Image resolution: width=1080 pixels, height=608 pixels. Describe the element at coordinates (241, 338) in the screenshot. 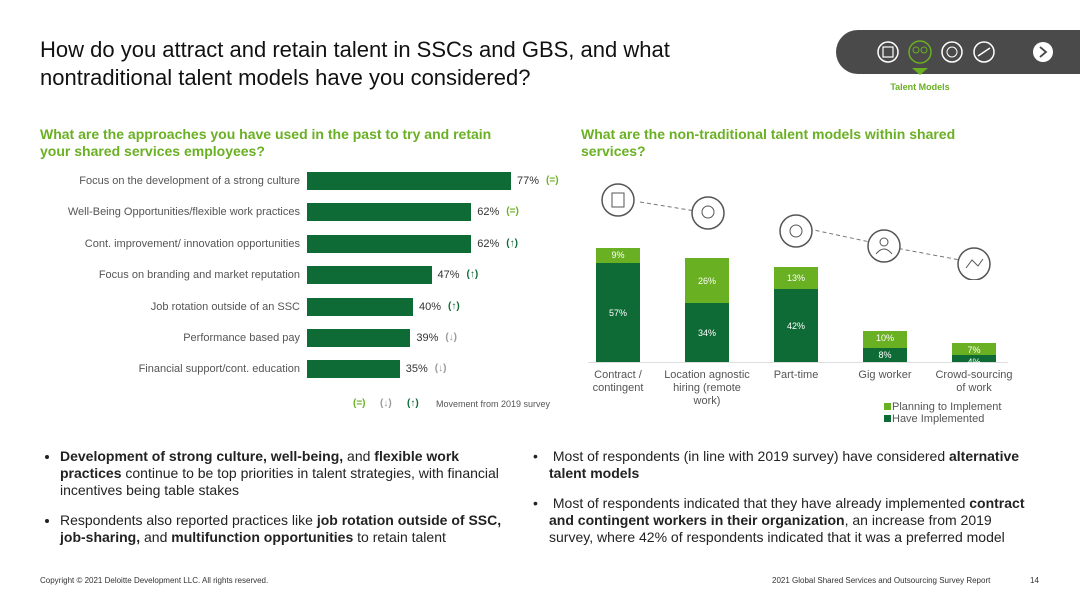

I see `category-label: Performance based pay` at that location.